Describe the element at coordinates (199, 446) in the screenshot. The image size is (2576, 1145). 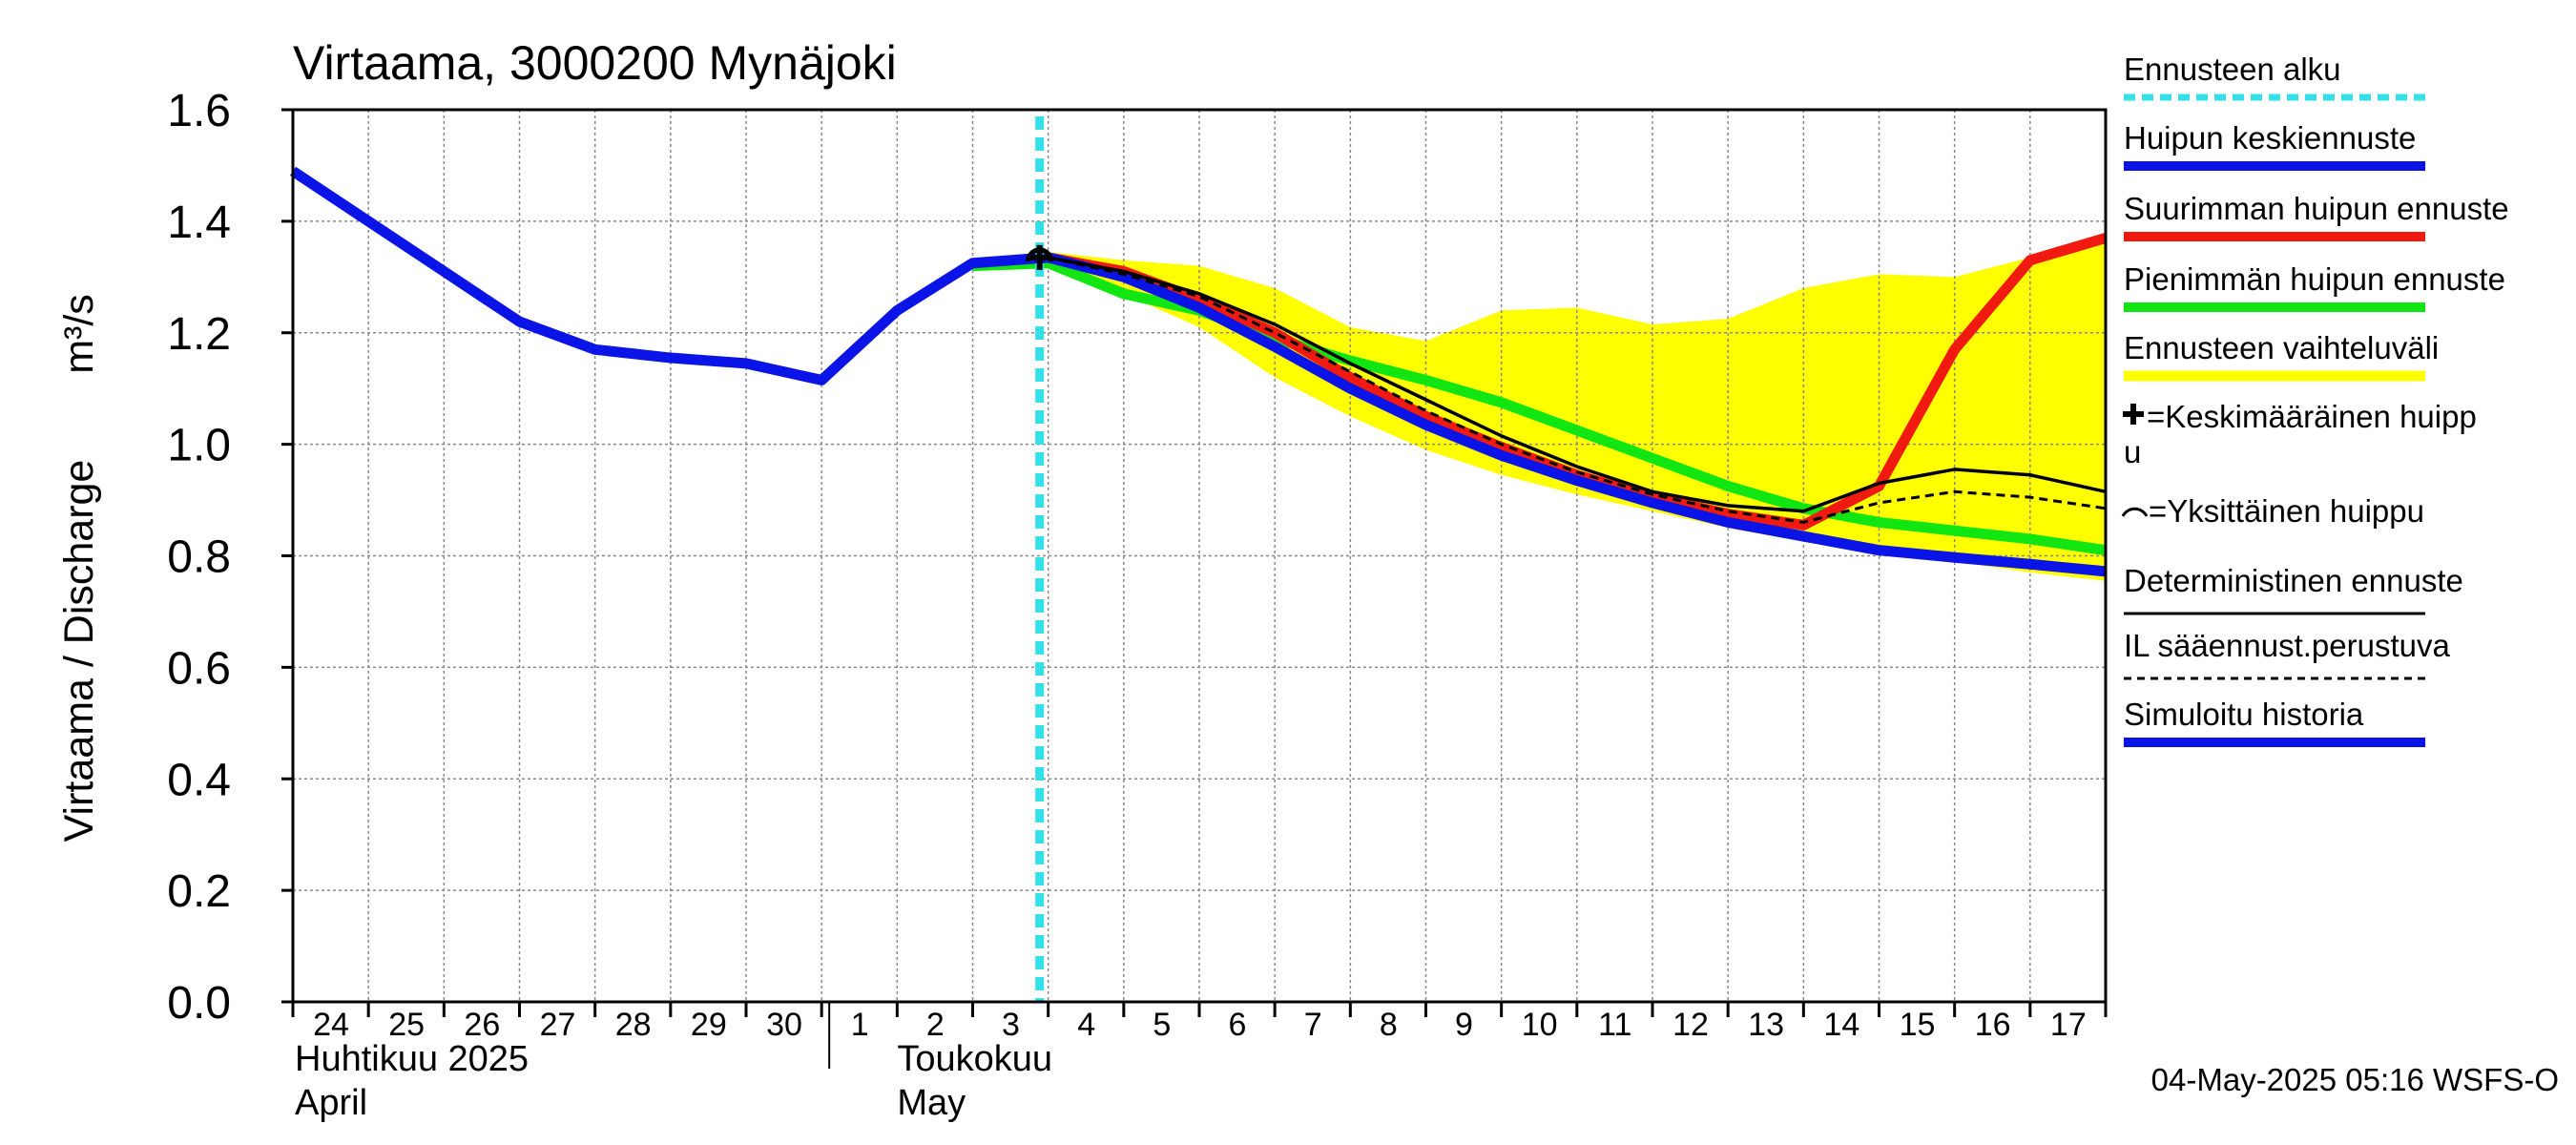
I see `y-tick-label: 1.0` at that location.